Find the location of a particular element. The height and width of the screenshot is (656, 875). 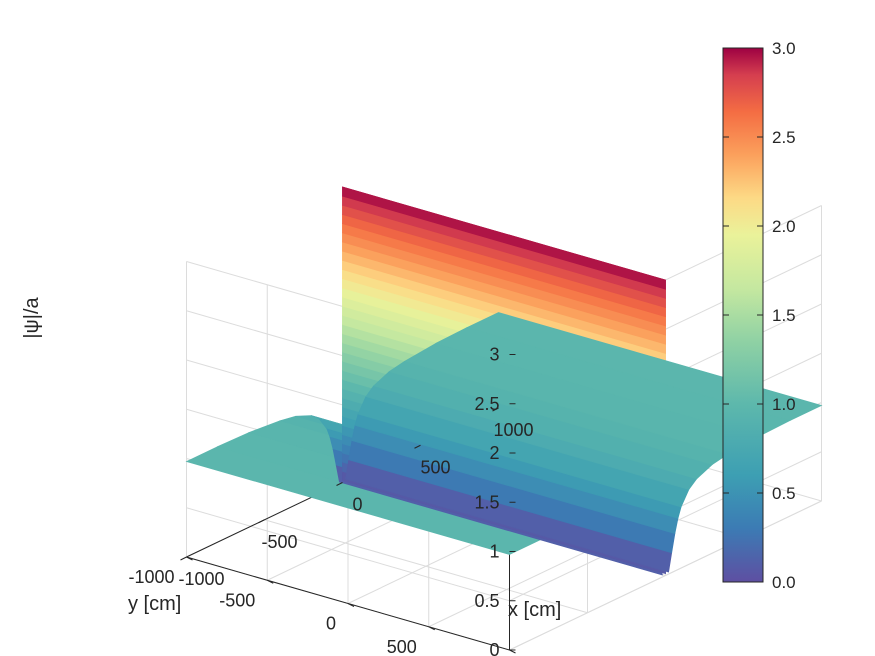

z-tick-label: 2 is located at coordinates (494, 453).